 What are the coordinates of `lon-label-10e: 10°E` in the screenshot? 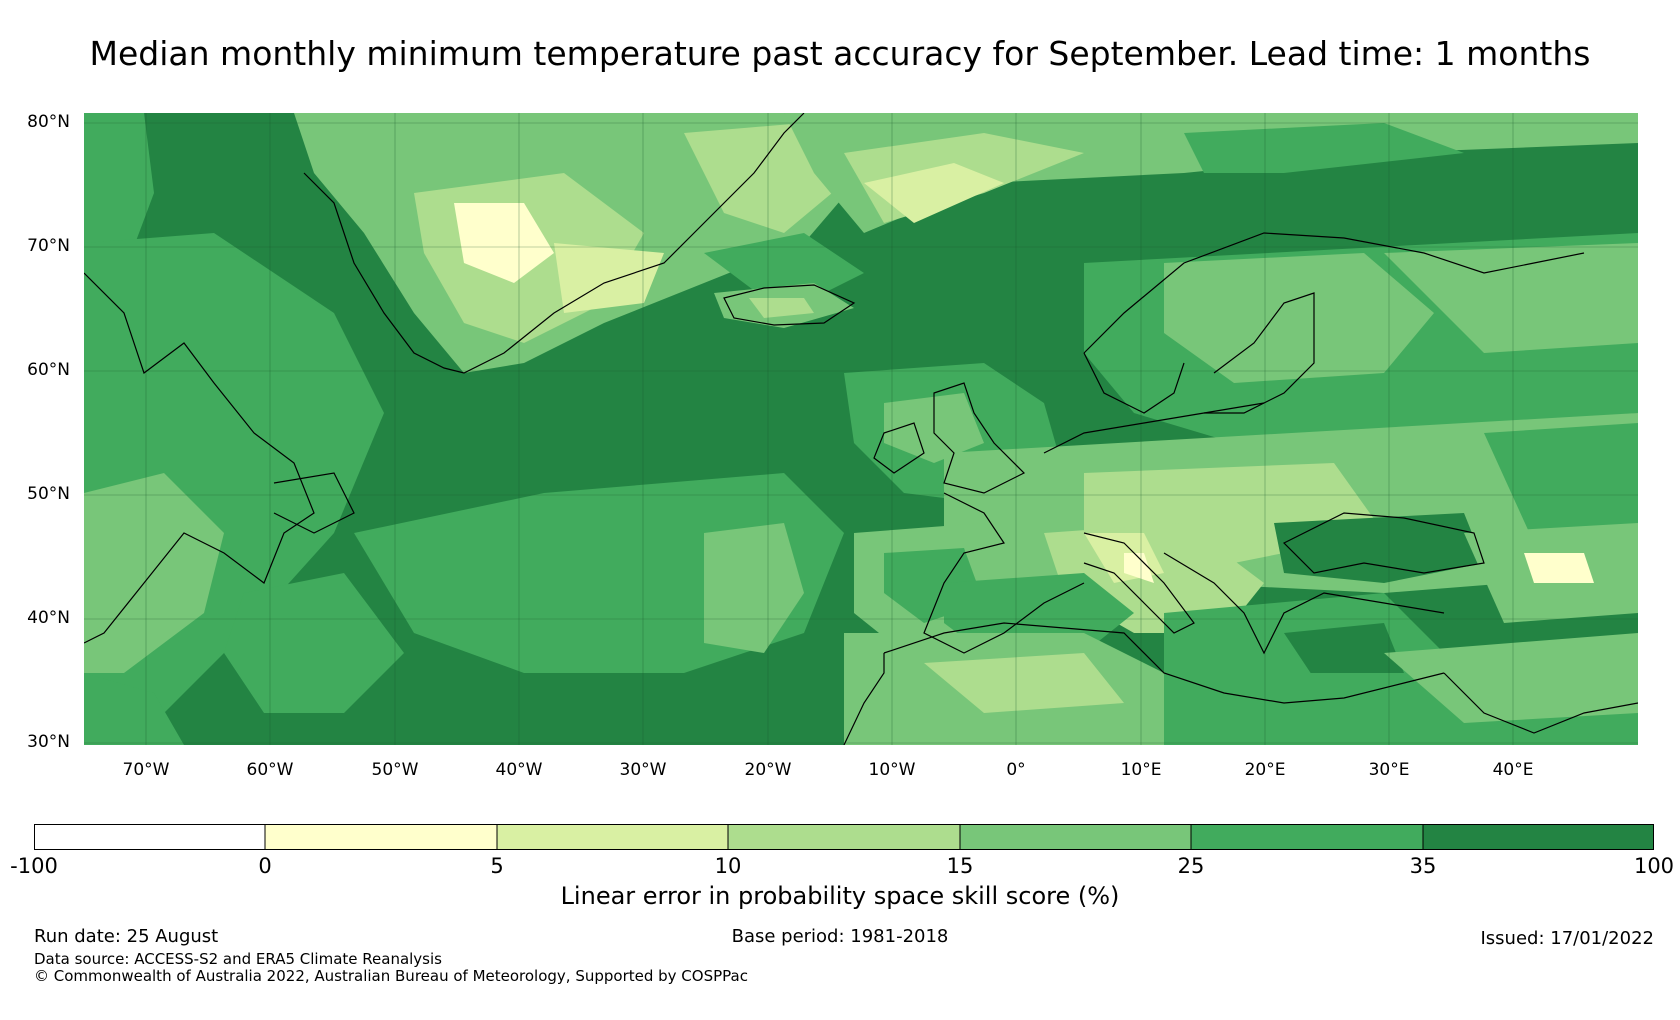 It's located at (1141, 770).